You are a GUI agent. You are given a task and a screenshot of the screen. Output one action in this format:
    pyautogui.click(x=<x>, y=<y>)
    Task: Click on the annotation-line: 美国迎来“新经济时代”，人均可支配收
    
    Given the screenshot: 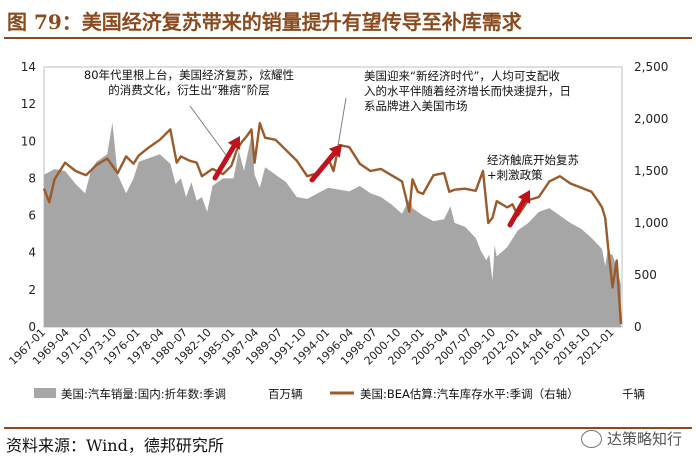 What is the action you would take?
    pyautogui.click(x=462, y=76)
    